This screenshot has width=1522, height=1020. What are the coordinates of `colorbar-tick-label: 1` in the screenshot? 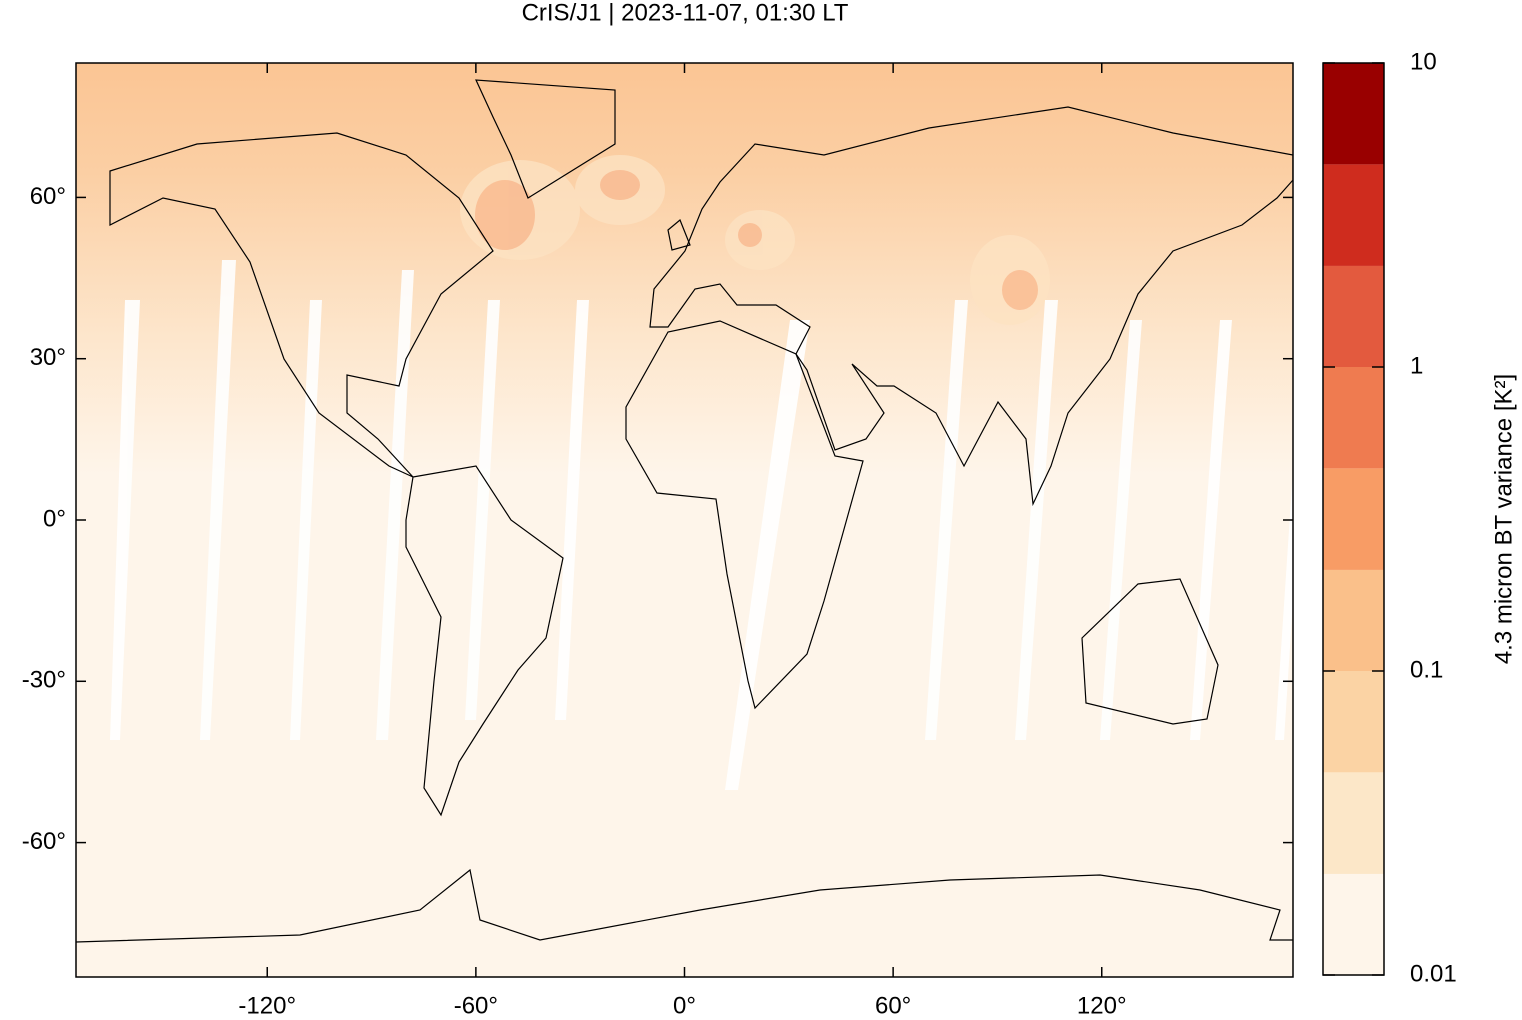 It's located at (1416, 365).